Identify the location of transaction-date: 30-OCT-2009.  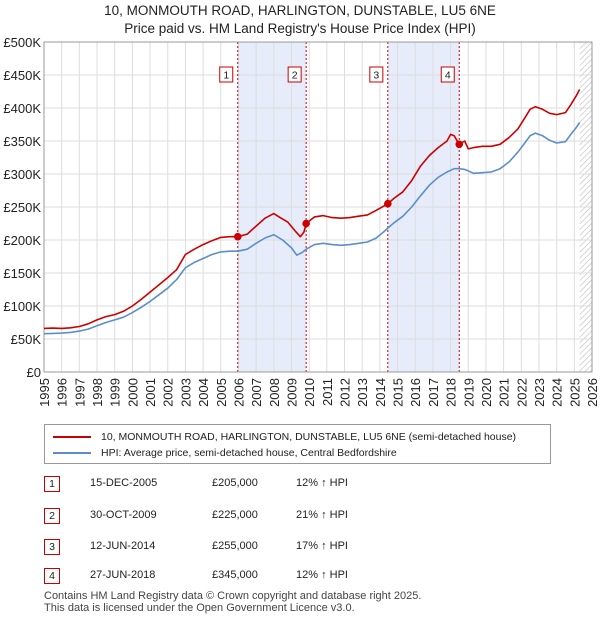
(123, 515).